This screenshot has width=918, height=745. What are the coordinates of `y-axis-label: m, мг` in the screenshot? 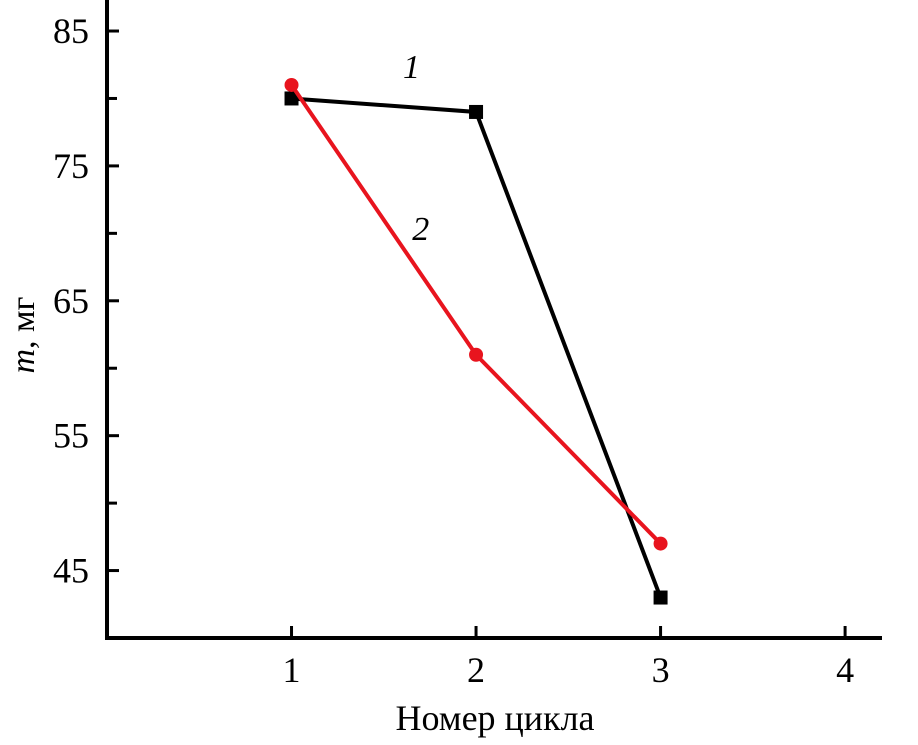 It's located at (23, 334).